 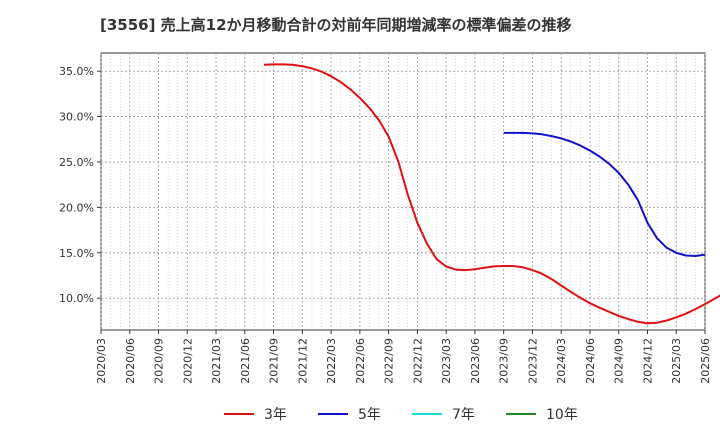 What do you see at coordinates (187, 361) in the screenshot?
I see `x-tick-label: 2020/12` at bounding box center [187, 361].